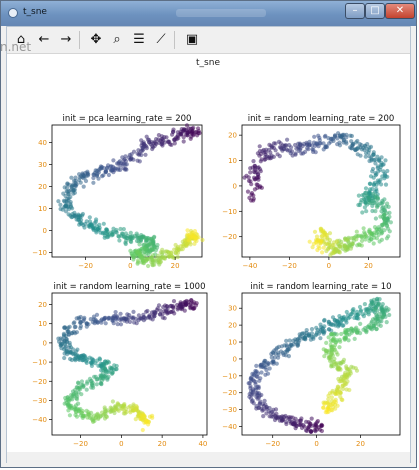 The width and height of the screenshot is (419, 470). I want to click on save-icon: ▣, so click(192, 39).